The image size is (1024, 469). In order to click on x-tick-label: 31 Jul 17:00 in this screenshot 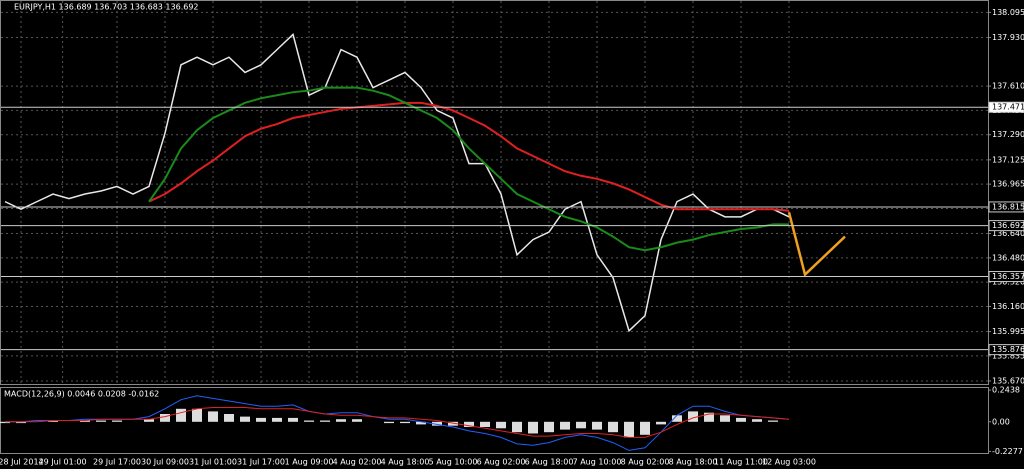, I will do `click(261, 462)`.